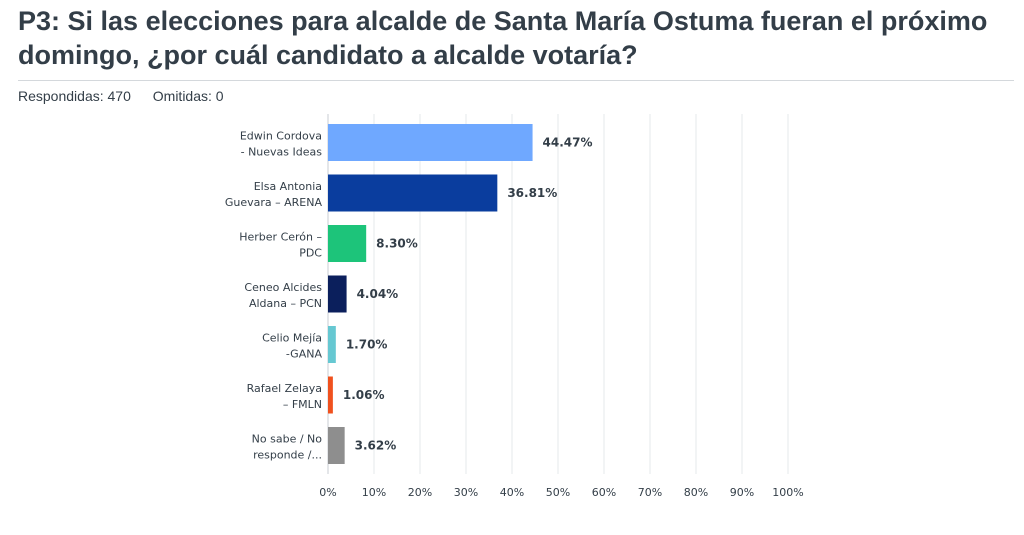 The image size is (1024, 535). Describe the element at coordinates (74, 96) in the screenshot. I see `answered-count: Respondidas: 470` at that location.